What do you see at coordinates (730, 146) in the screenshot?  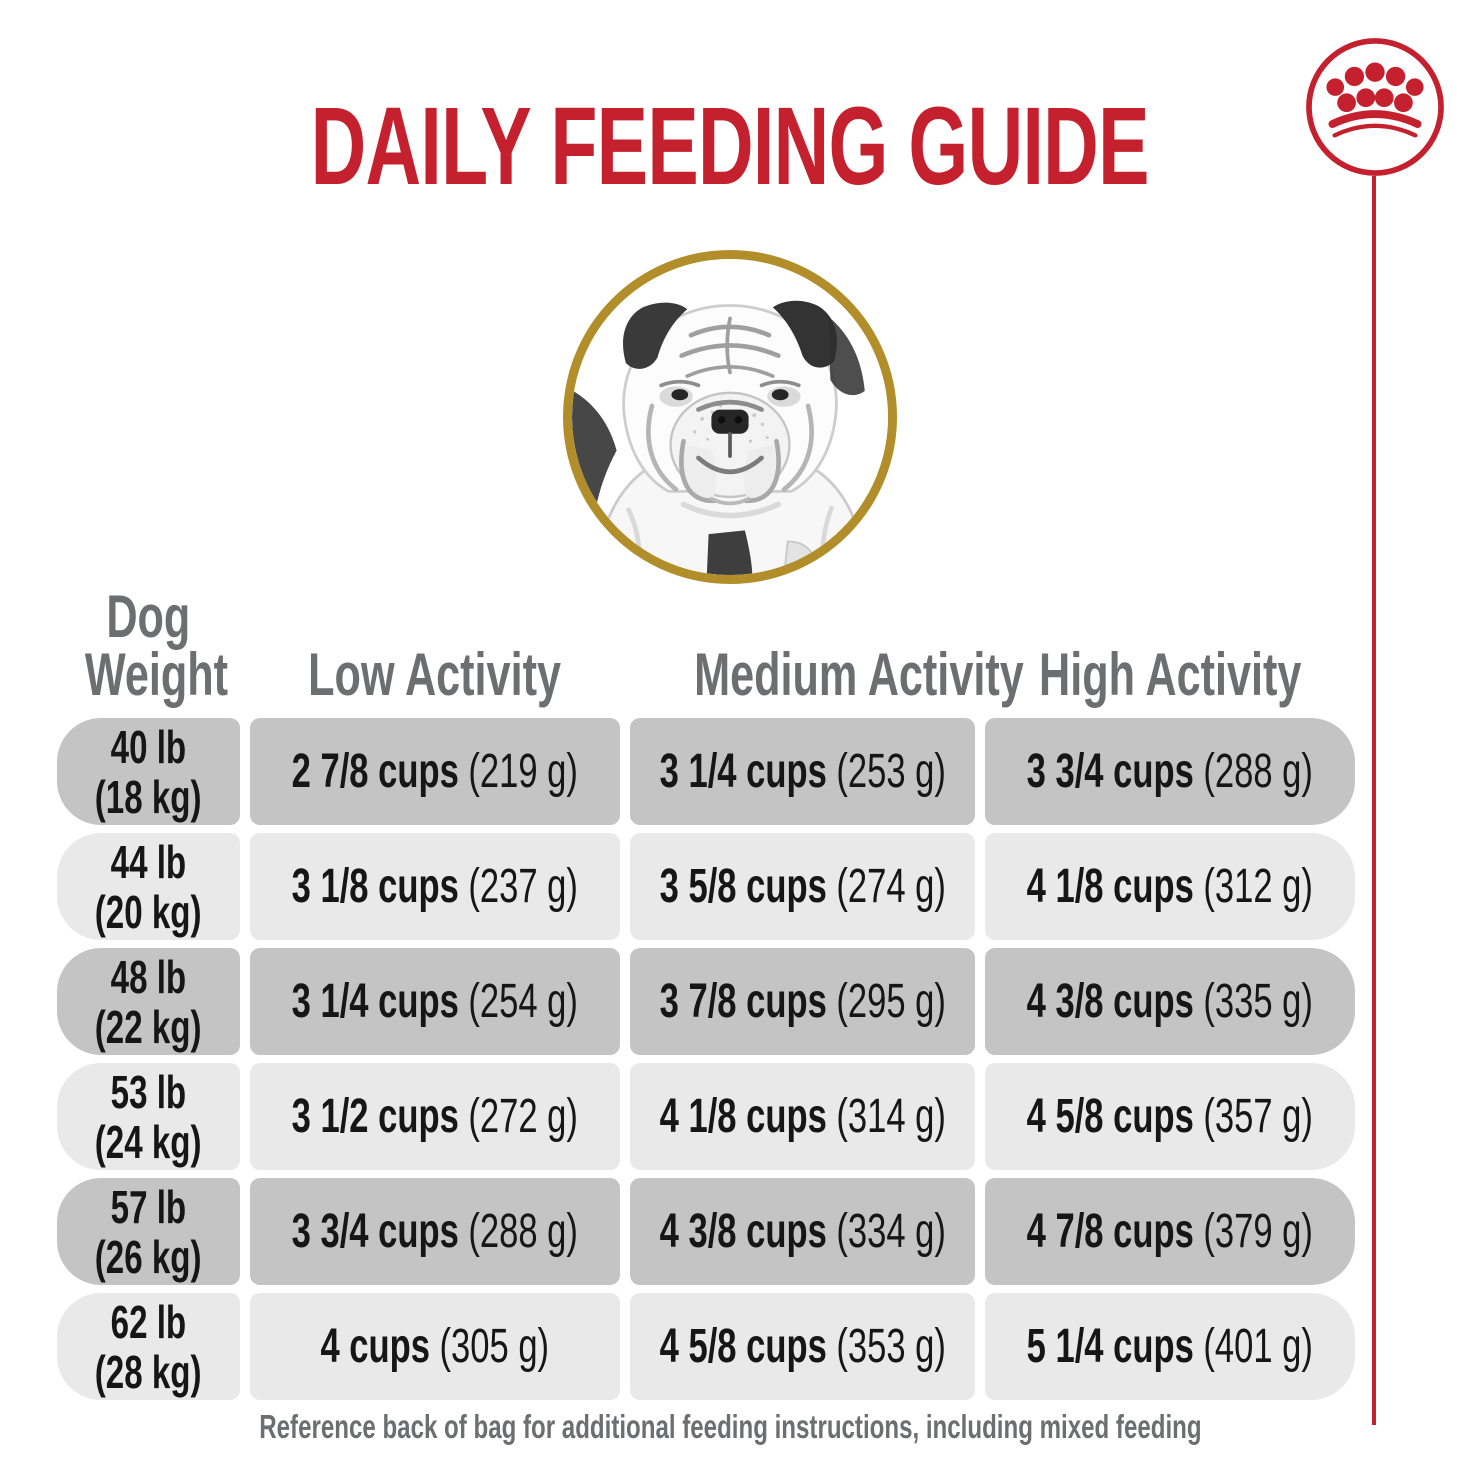 I see `page-title: DAILY FEEDING GUIDE` at bounding box center [730, 146].